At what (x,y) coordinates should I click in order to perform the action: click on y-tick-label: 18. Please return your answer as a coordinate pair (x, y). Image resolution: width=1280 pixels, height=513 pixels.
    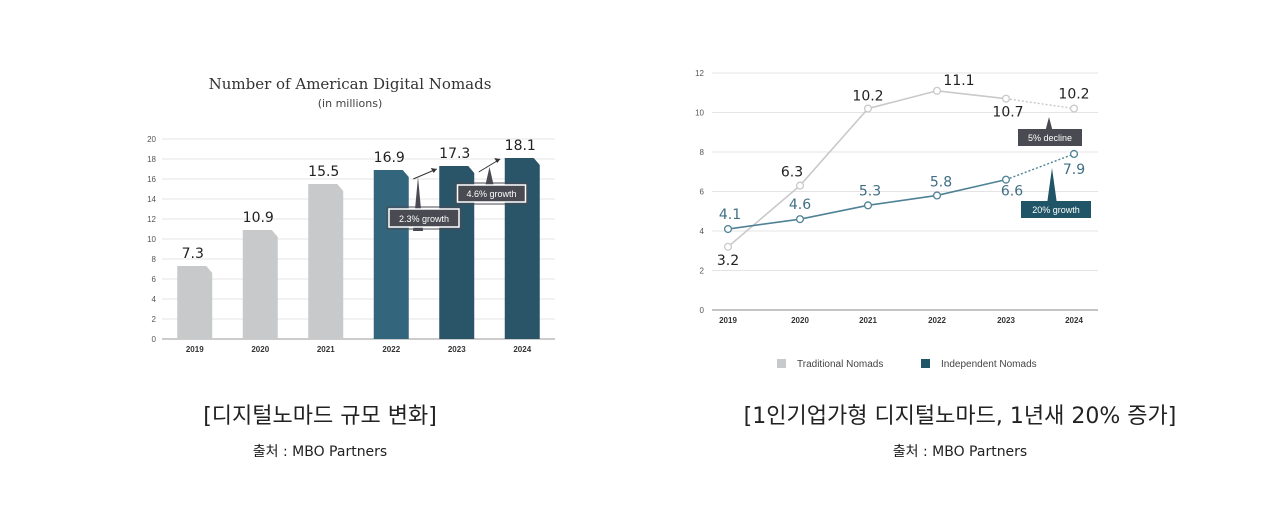
    Looking at the image, I should click on (151, 159).